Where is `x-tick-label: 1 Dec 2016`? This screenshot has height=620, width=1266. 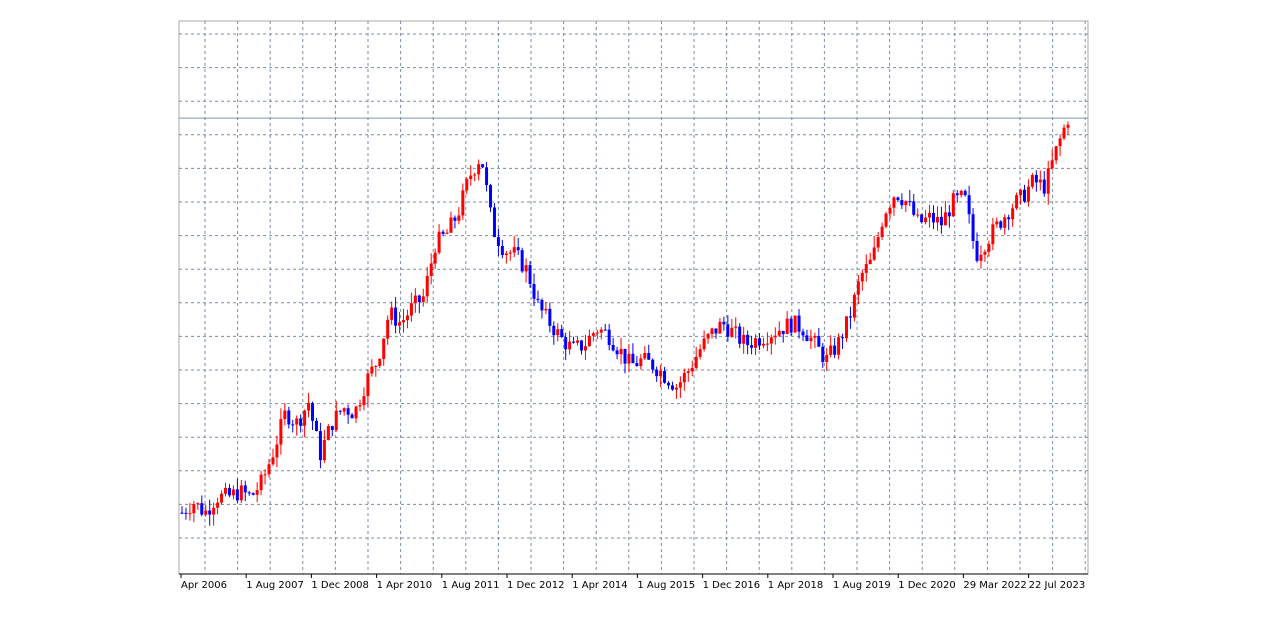 x-tick-label: 1 Dec 2016 is located at coordinates (732, 585).